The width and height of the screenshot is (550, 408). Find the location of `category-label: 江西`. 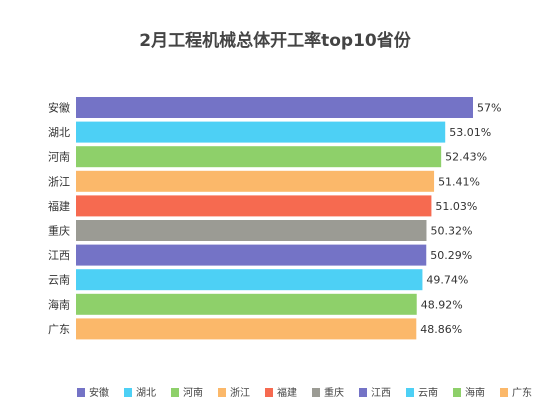

category-label: 江西 is located at coordinates (59, 255).